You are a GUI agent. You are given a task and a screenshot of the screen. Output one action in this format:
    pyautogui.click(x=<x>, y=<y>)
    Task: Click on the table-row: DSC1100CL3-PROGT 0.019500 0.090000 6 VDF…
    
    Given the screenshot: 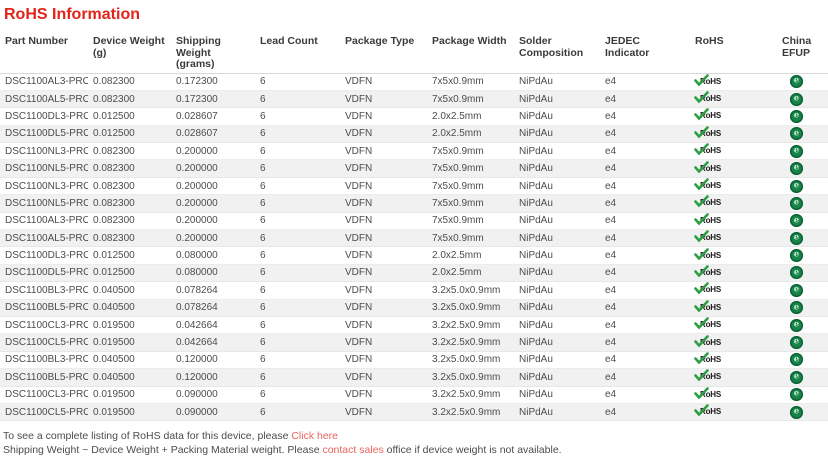 What is the action you would take?
    pyautogui.click(x=414, y=395)
    